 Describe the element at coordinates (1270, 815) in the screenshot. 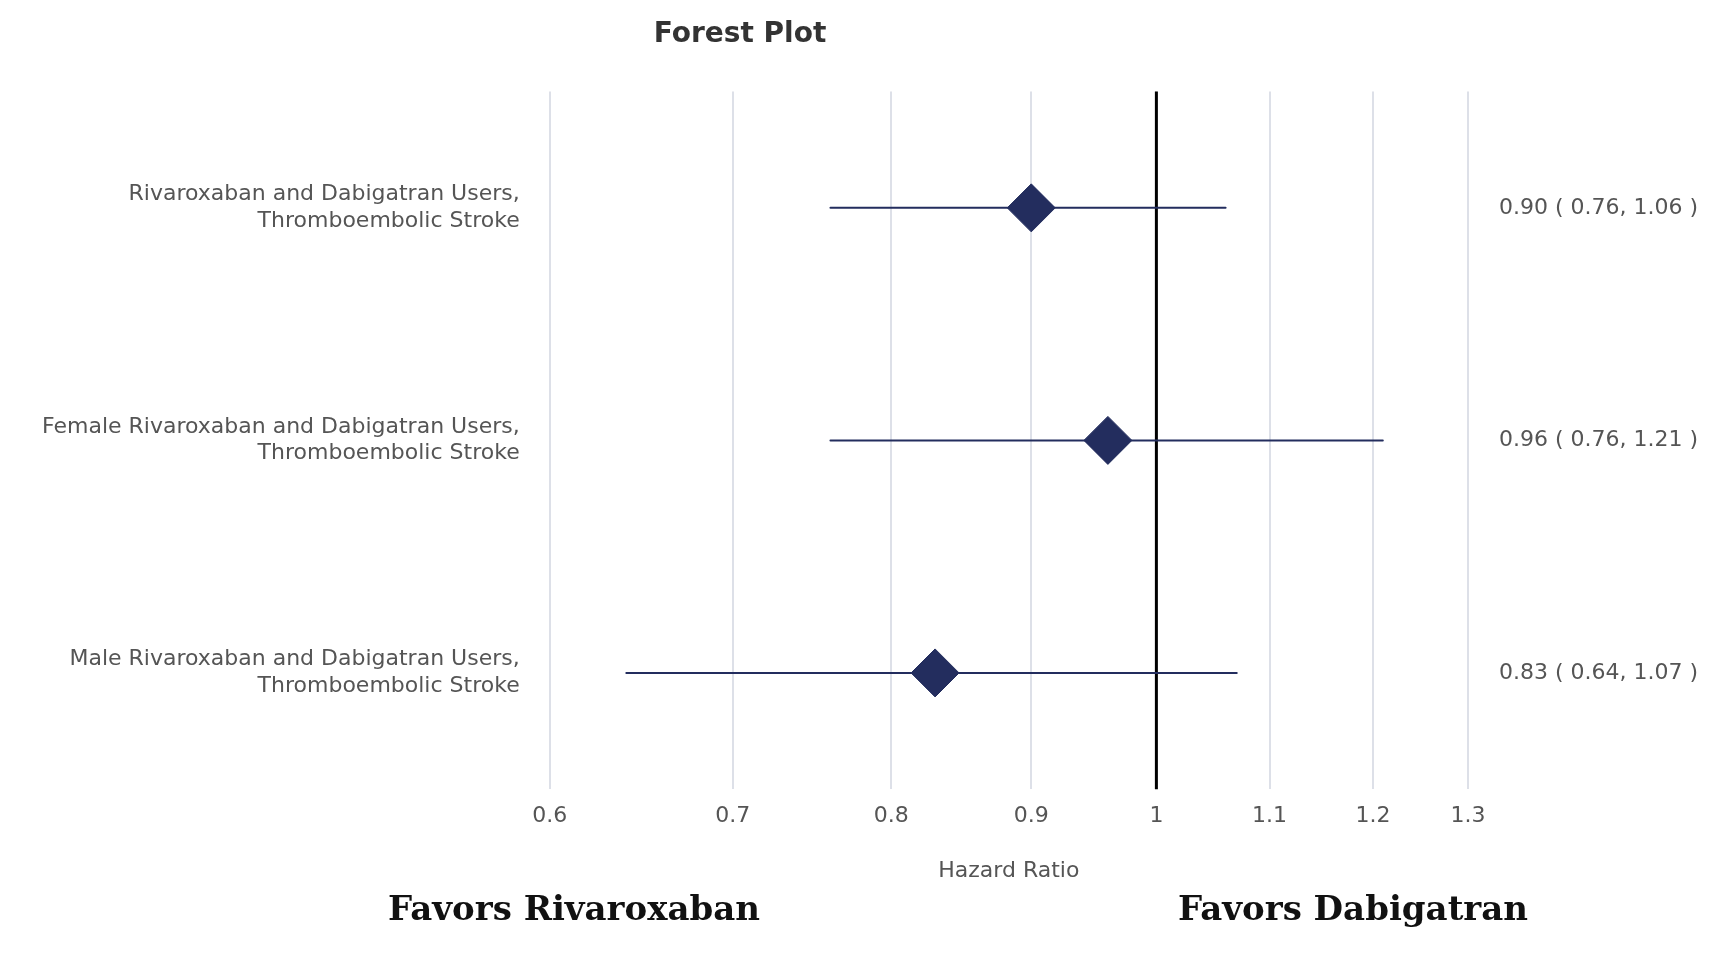

I see `x-tick-label: 1.1` at that location.